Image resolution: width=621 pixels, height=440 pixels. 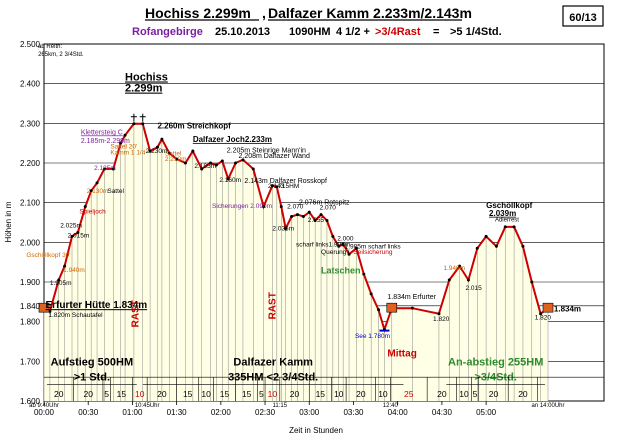 What do you see at coordinates (274, 156) in the screenshot?
I see `point-label: 2.208m Dalfazer Wand` at bounding box center [274, 156].